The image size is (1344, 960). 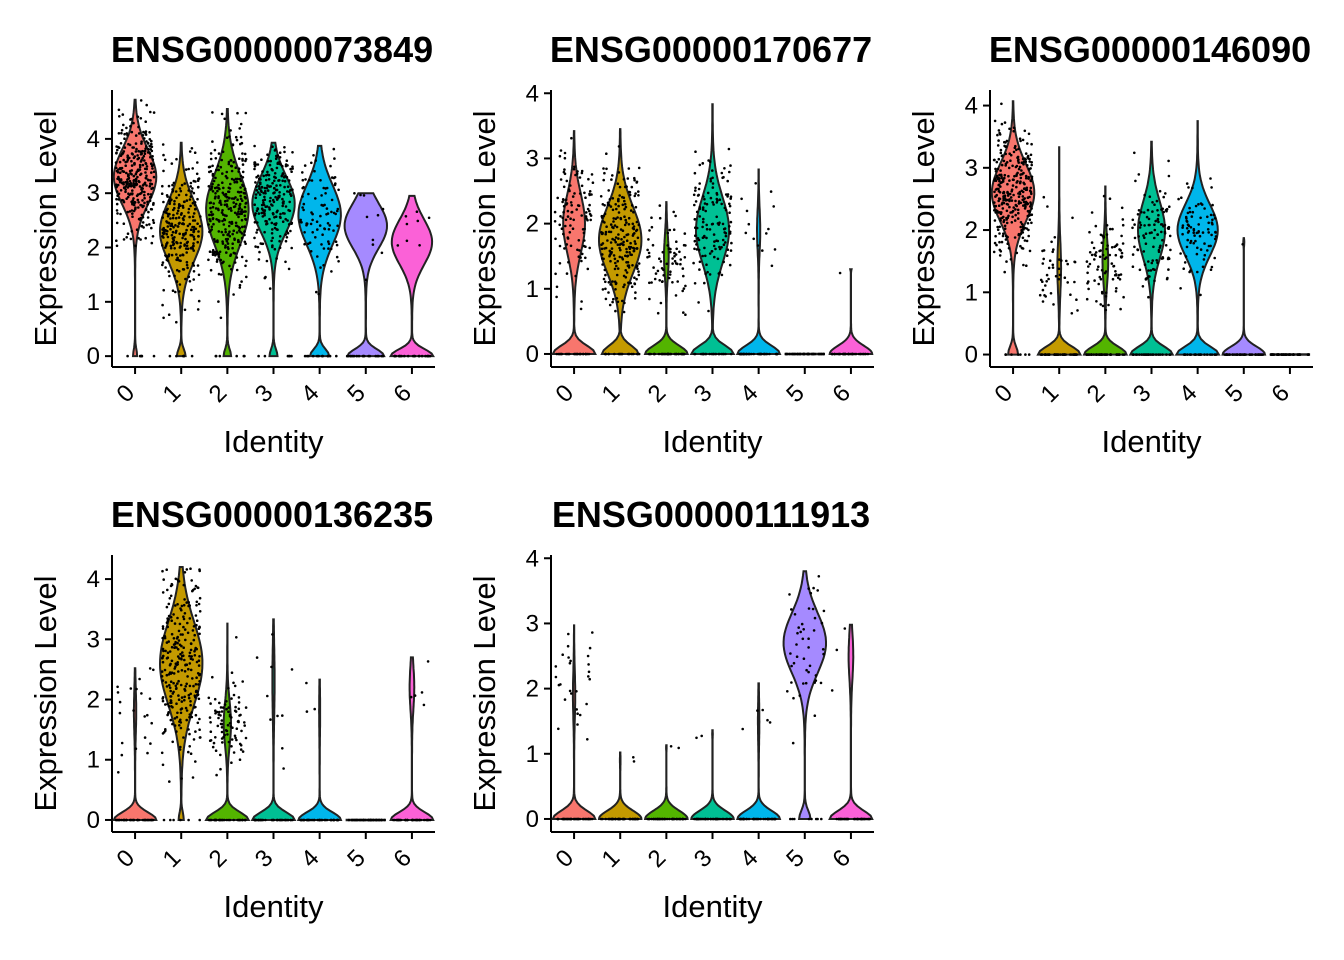 I want to click on panel-title: ENSG00000111913, so click(x=711, y=514).